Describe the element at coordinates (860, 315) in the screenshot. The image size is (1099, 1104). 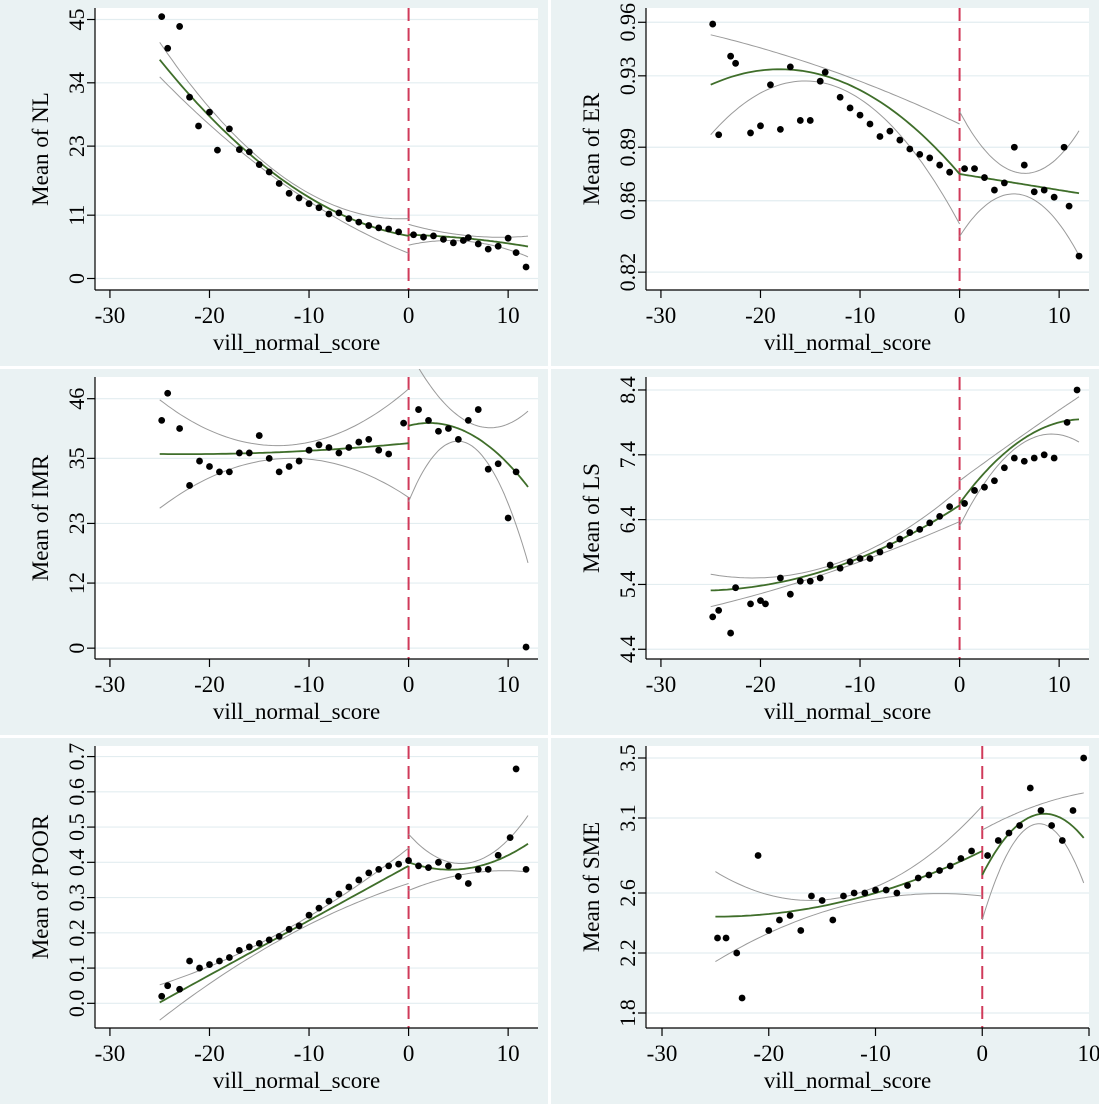
I see `x-tick-label: -10` at that location.